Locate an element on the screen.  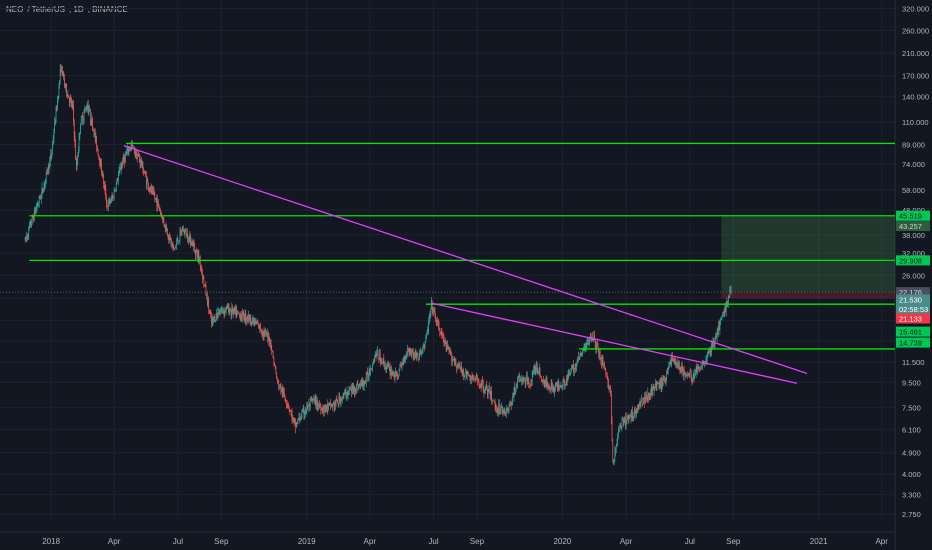
y-tick-label: 58.000 is located at coordinates (913, 190).